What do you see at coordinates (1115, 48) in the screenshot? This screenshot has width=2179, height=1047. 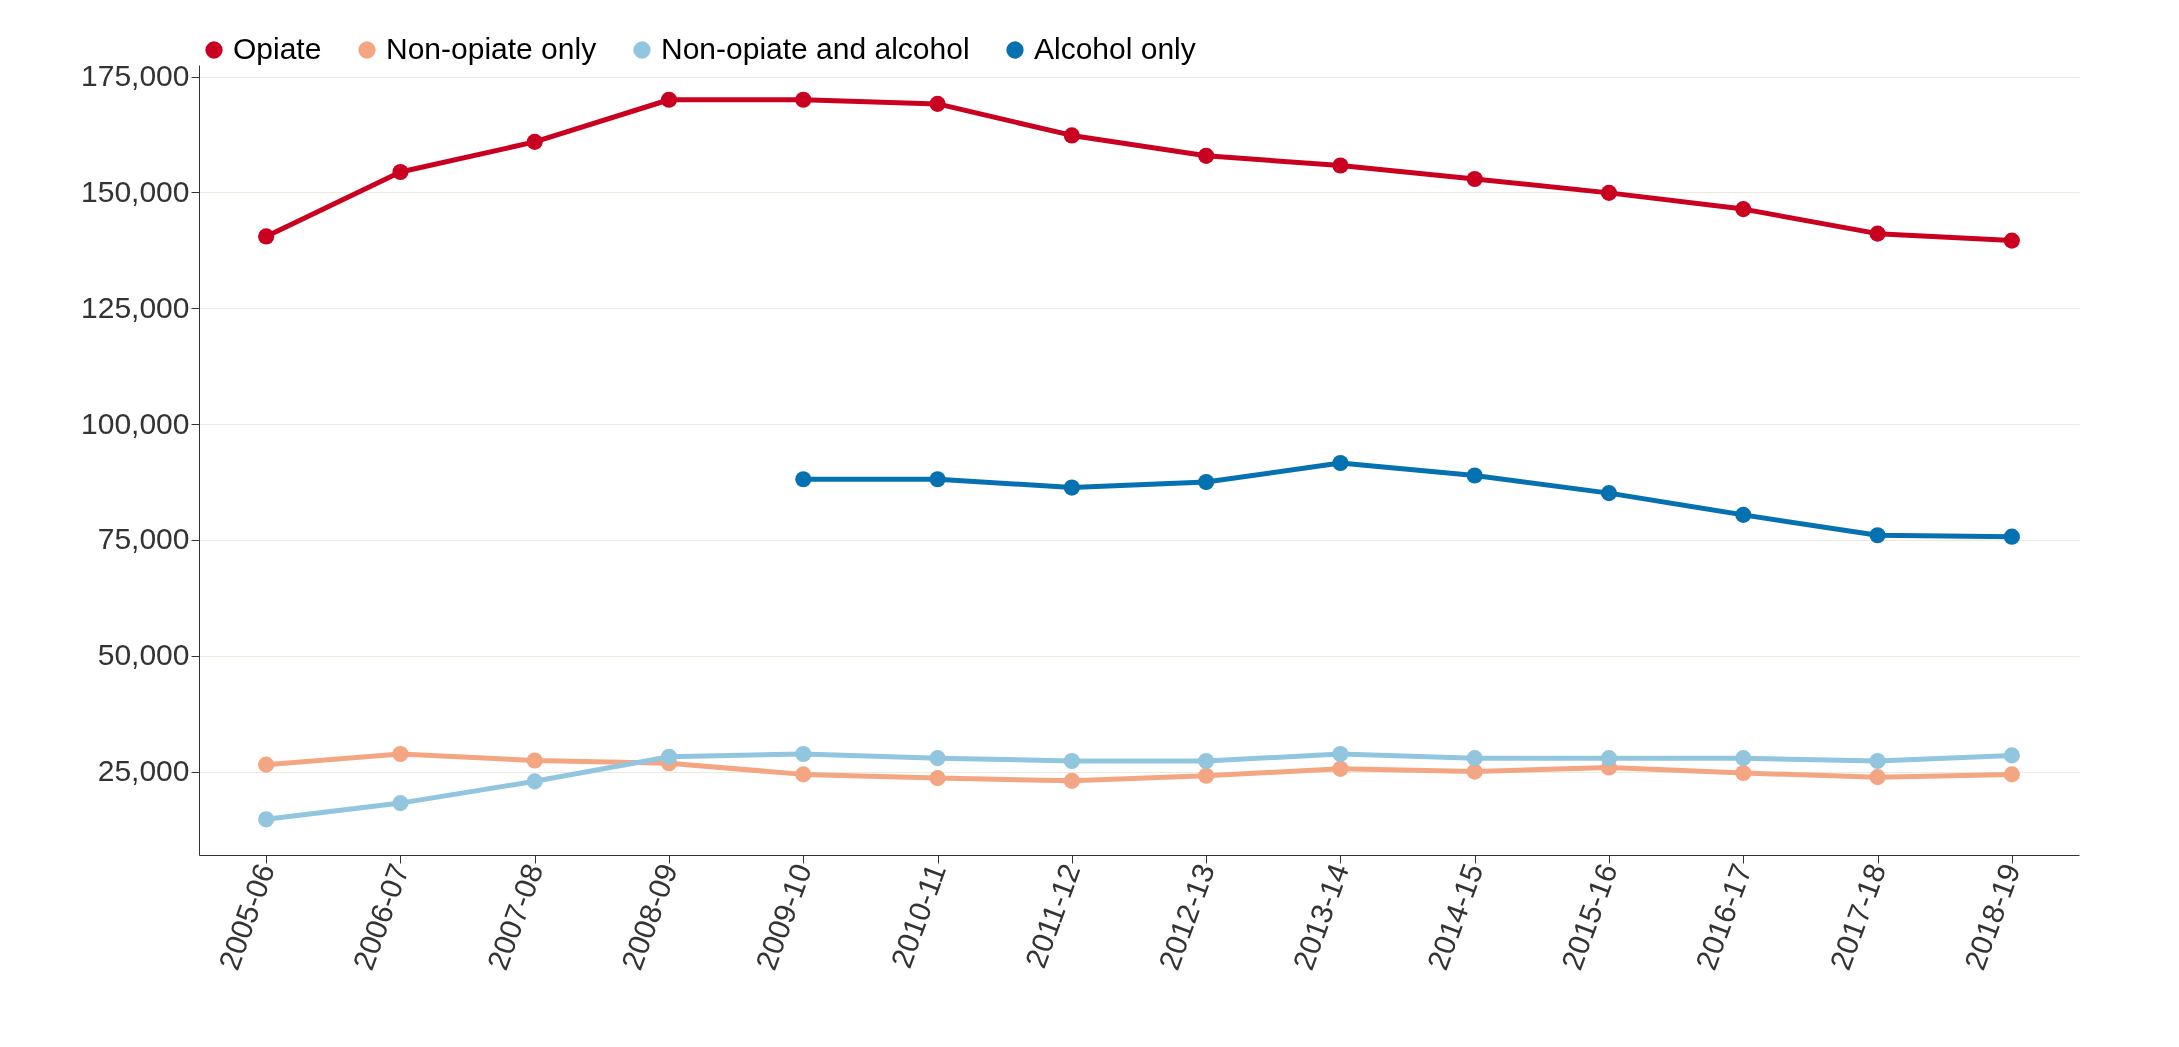 I see `legend-label: Alcohol only` at bounding box center [1115, 48].